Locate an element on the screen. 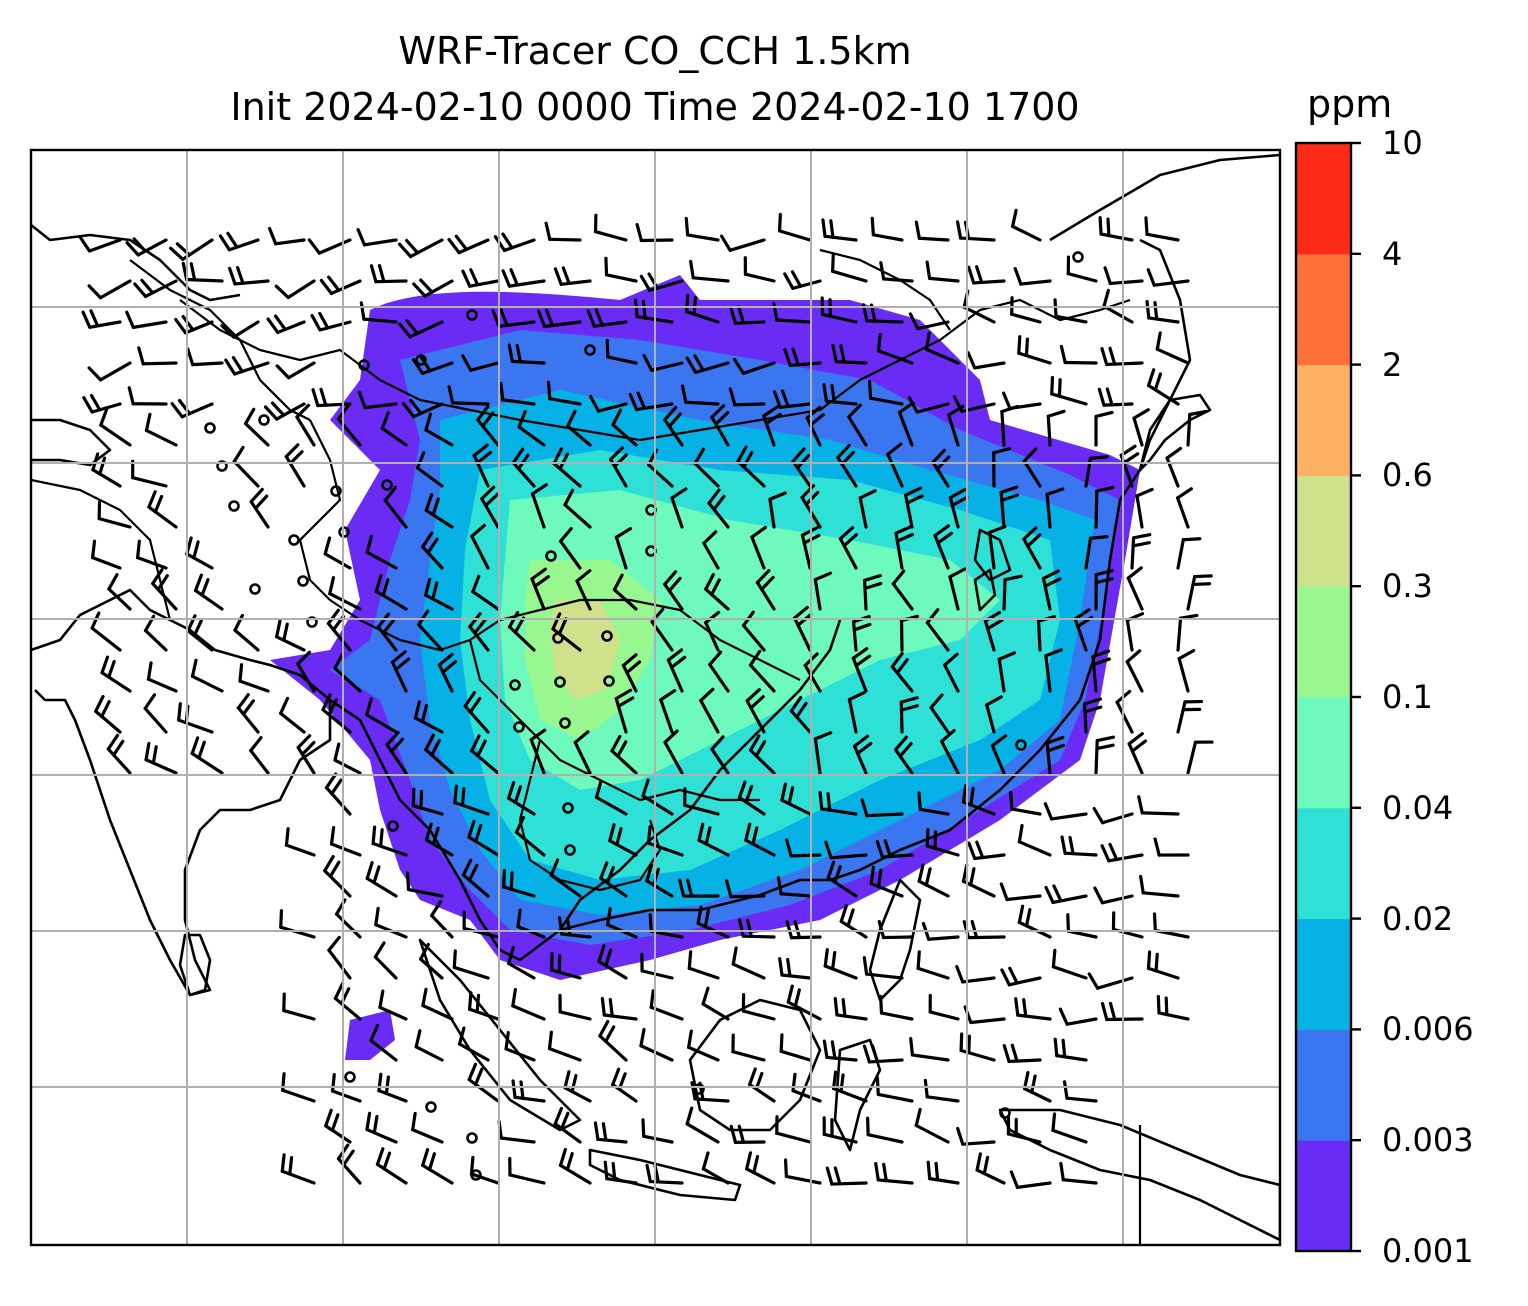 This screenshot has height=1306, width=1528. coastline-korea is located at coordinates (992, 555).